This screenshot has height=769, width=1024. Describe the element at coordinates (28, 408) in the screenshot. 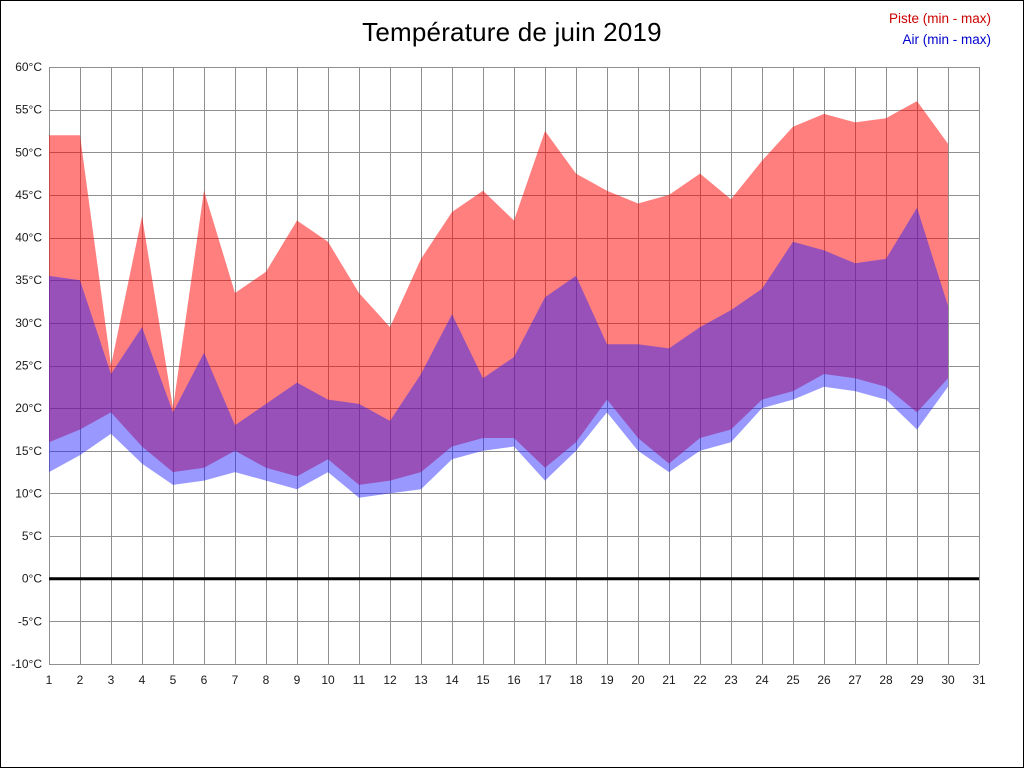

I see `svg-text: 20°C` at that location.